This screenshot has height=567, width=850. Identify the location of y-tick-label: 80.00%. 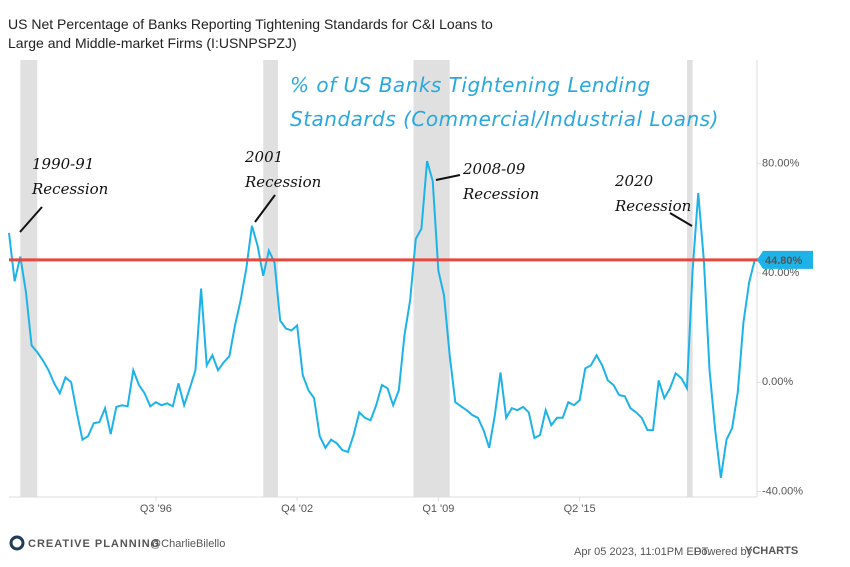
(781, 164).